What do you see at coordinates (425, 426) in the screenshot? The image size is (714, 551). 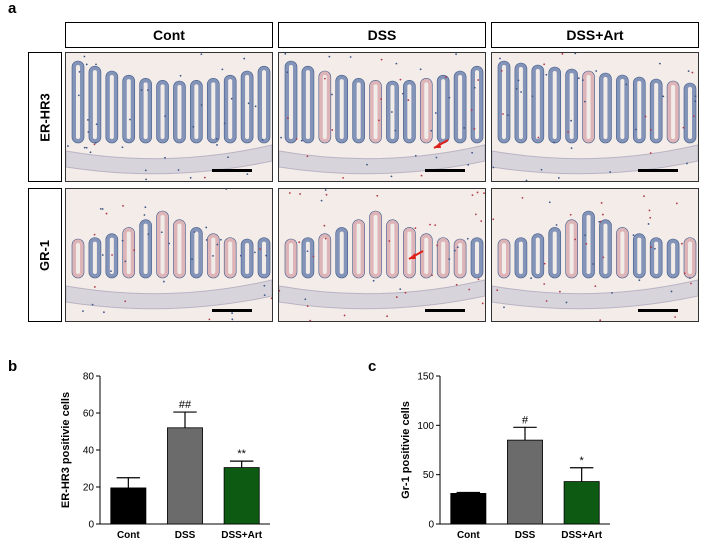 I see `chart-c-y-tick-label: 100` at bounding box center [425, 426].